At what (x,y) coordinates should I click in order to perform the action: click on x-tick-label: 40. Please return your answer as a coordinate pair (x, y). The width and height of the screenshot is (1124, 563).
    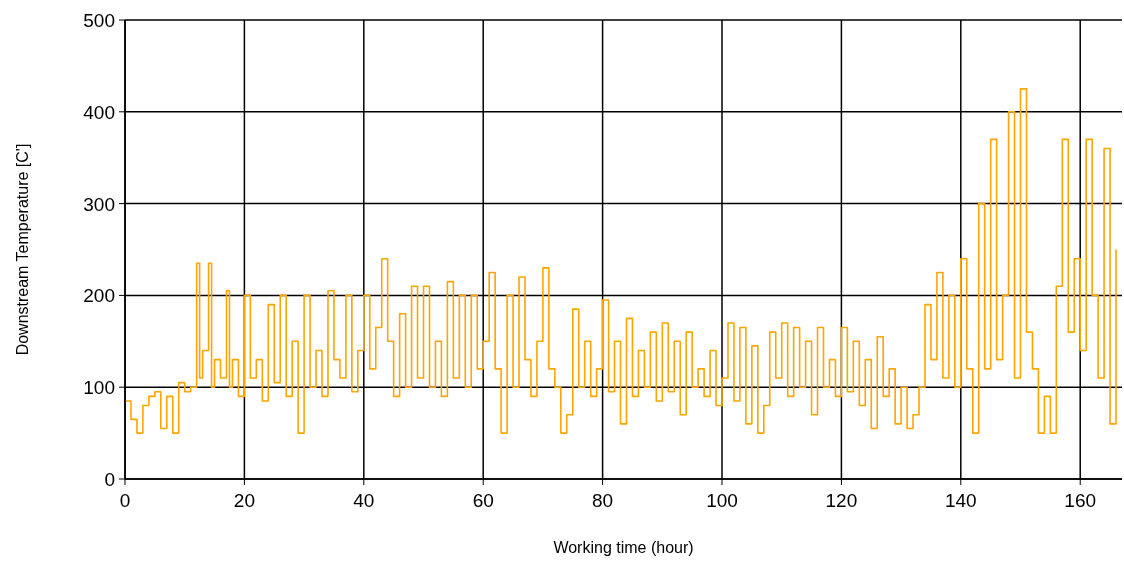
    Looking at the image, I should click on (364, 500).